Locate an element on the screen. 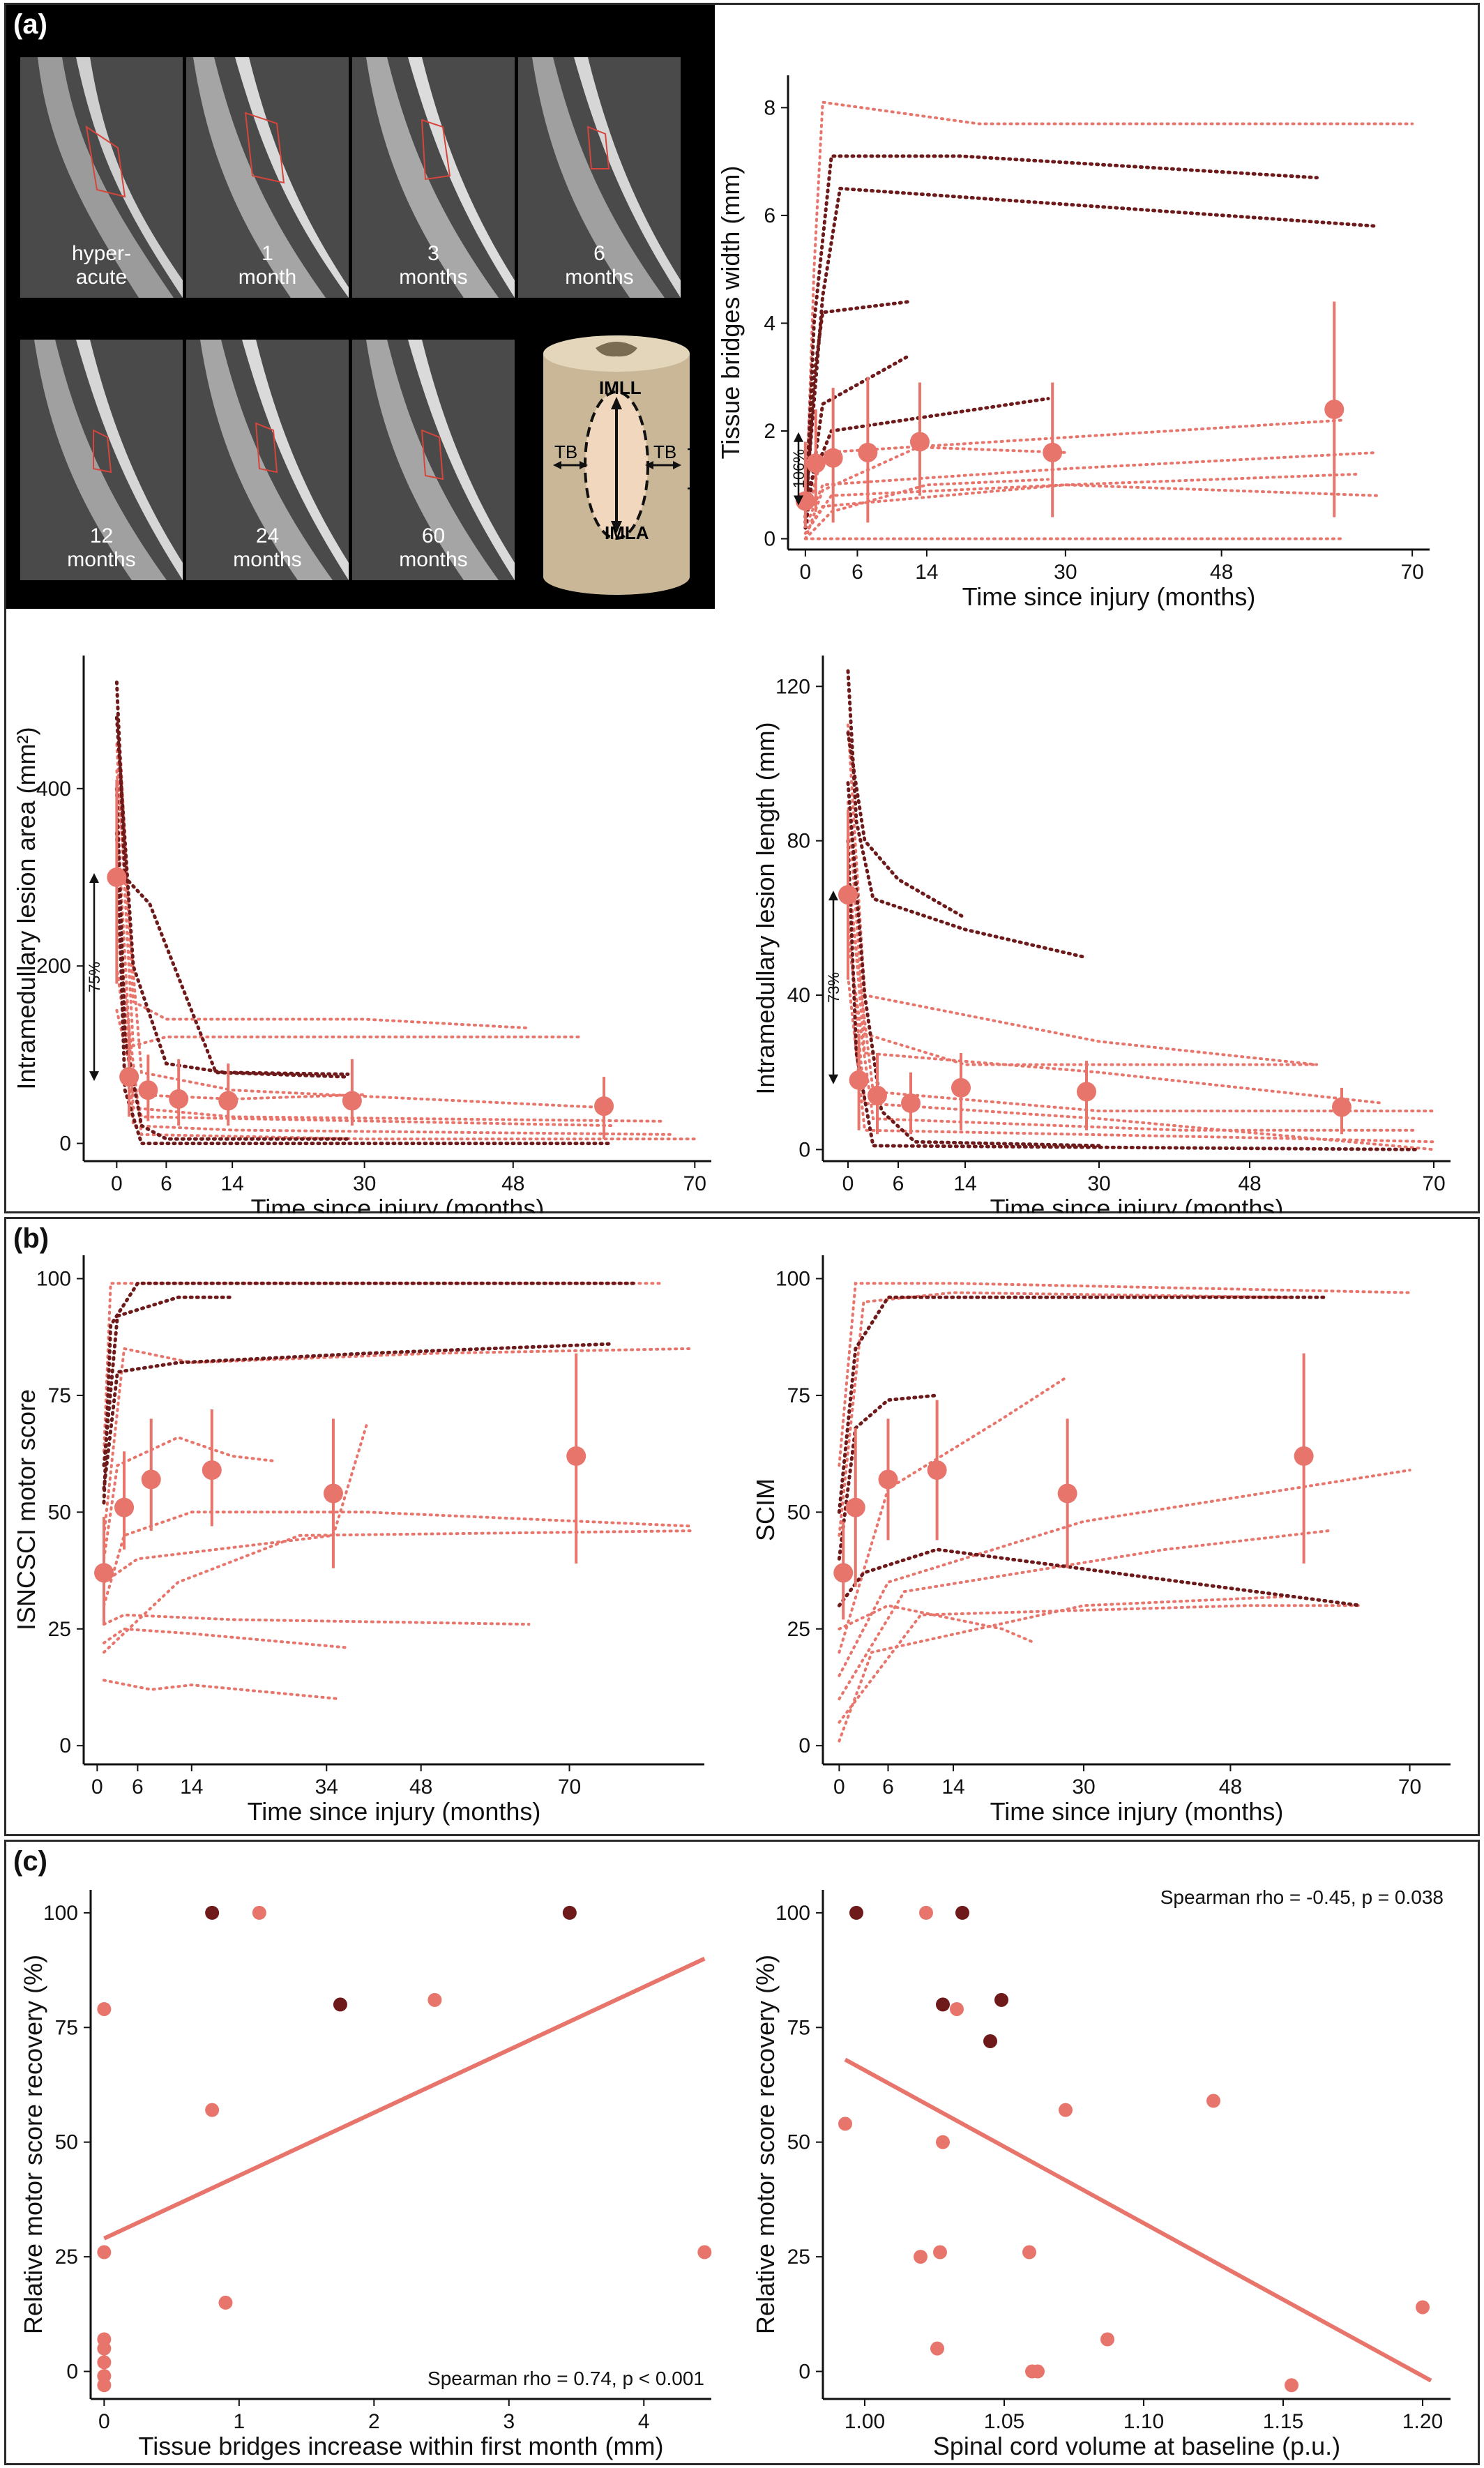 Image resolution: width=1484 pixels, height=2468 pixels. mri-scan-6-months: 6 months is located at coordinates (599, 177).